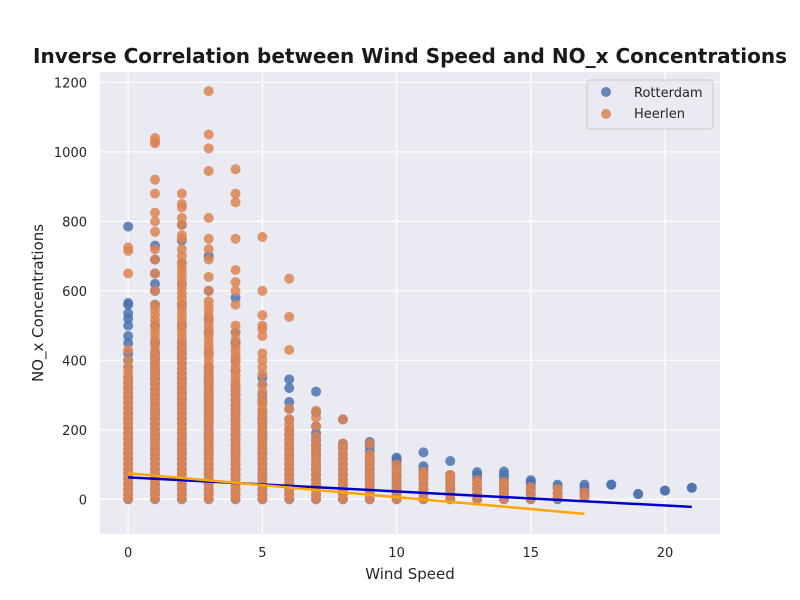 Image resolution: width=800 pixels, height=600 pixels. What do you see at coordinates (74, 431) in the screenshot?
I see `y-tick-label: 200` at bounding box center [74, 431].